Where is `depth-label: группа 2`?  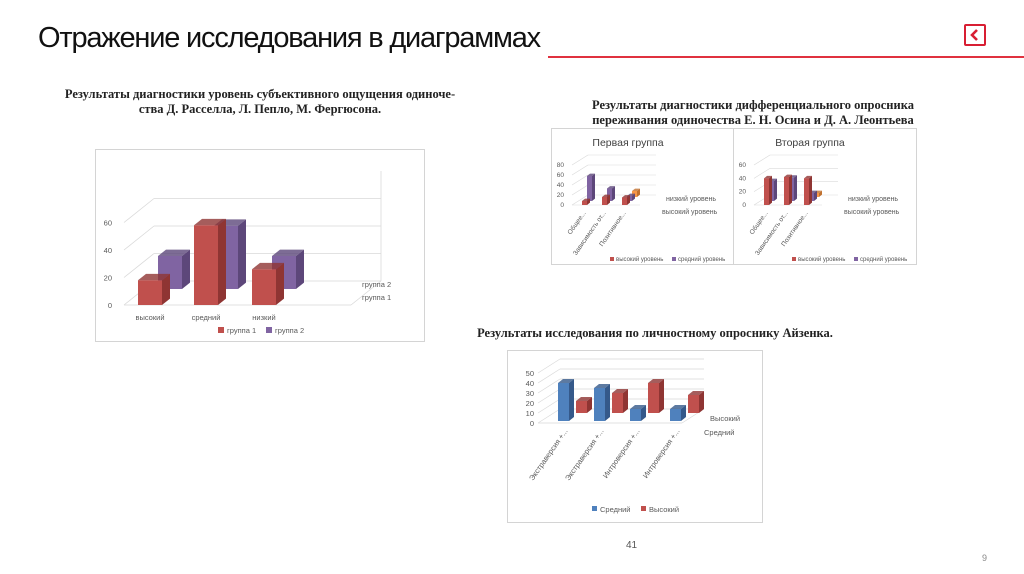
depth-label: группа 2 is located at coordinates (376, 284).